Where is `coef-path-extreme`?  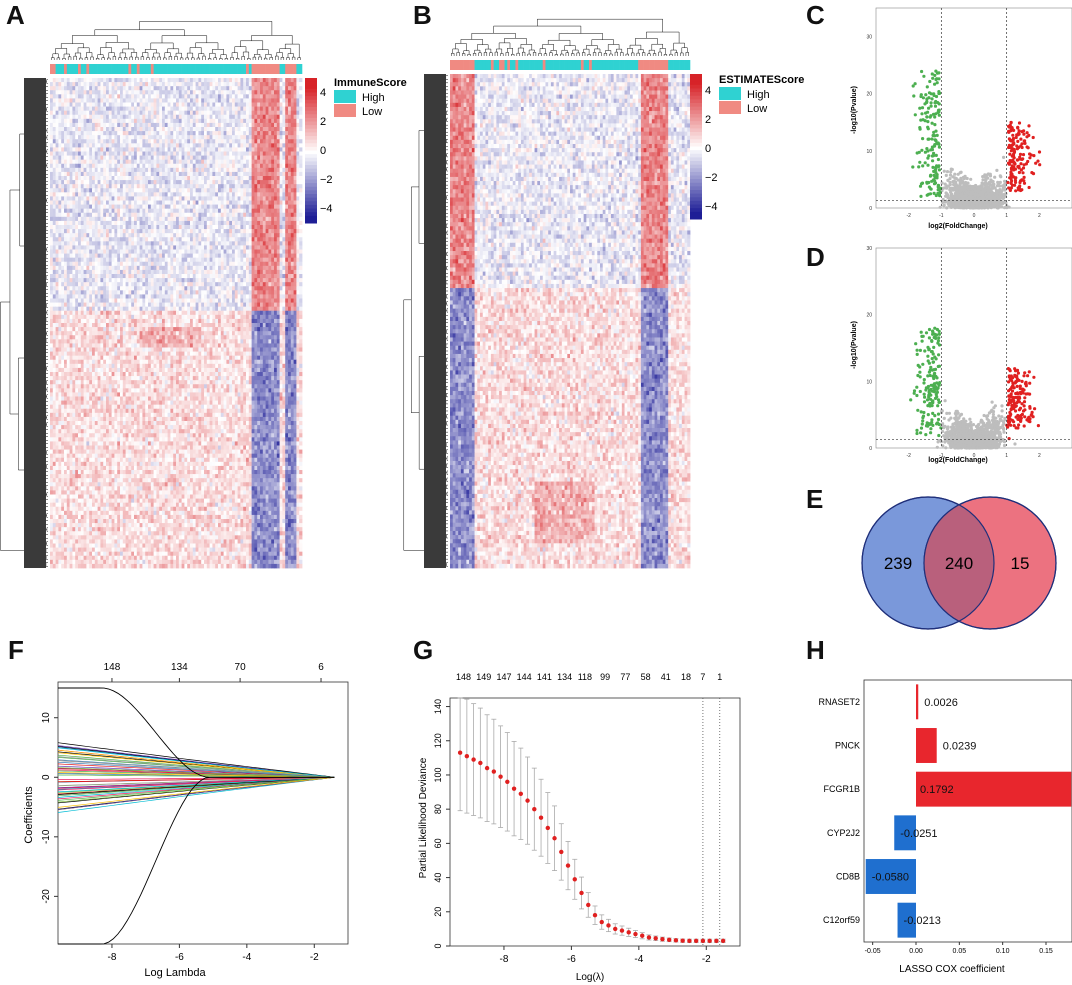 coef-path-extreme is located at coordinates (196, 860).